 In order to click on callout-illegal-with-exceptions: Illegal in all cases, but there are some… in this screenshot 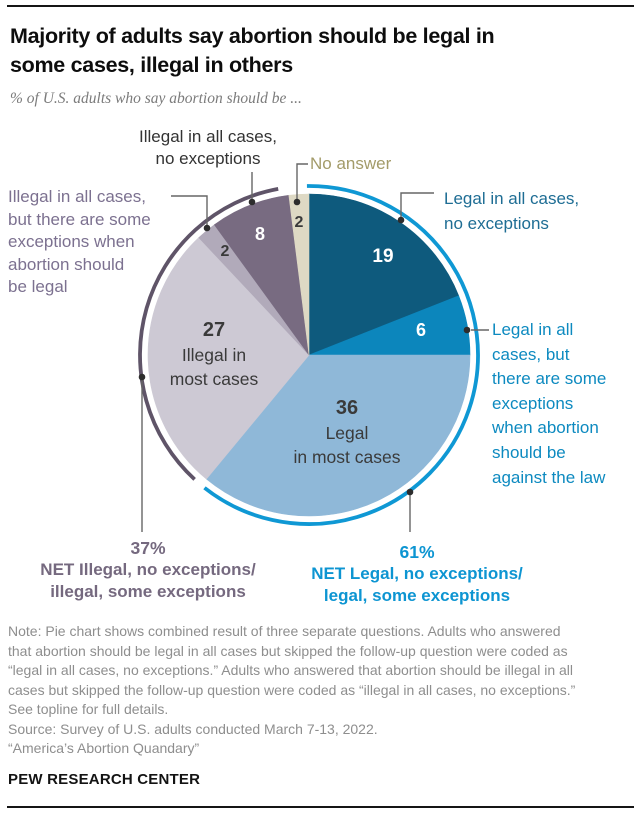, I will do `click(79, 242)`.